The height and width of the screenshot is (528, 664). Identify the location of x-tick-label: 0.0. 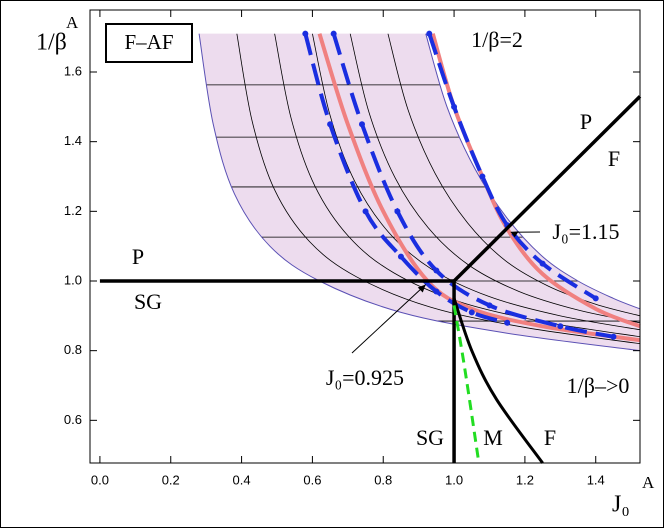
(100, 479).